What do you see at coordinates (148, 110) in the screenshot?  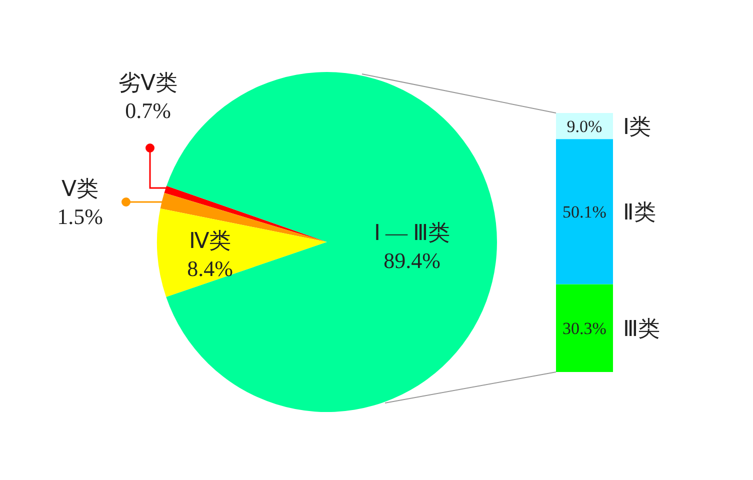 I see `data-label: 0.7%` at bounding box center [148, 110].